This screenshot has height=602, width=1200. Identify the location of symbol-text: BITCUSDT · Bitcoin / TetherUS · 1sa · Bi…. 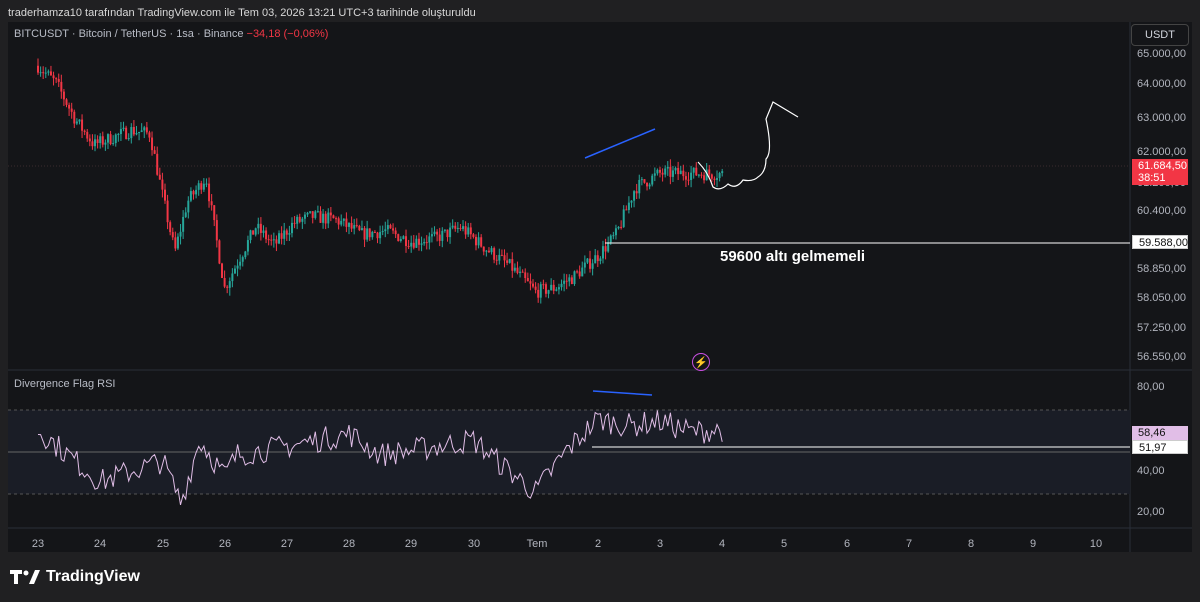
(129, 34).